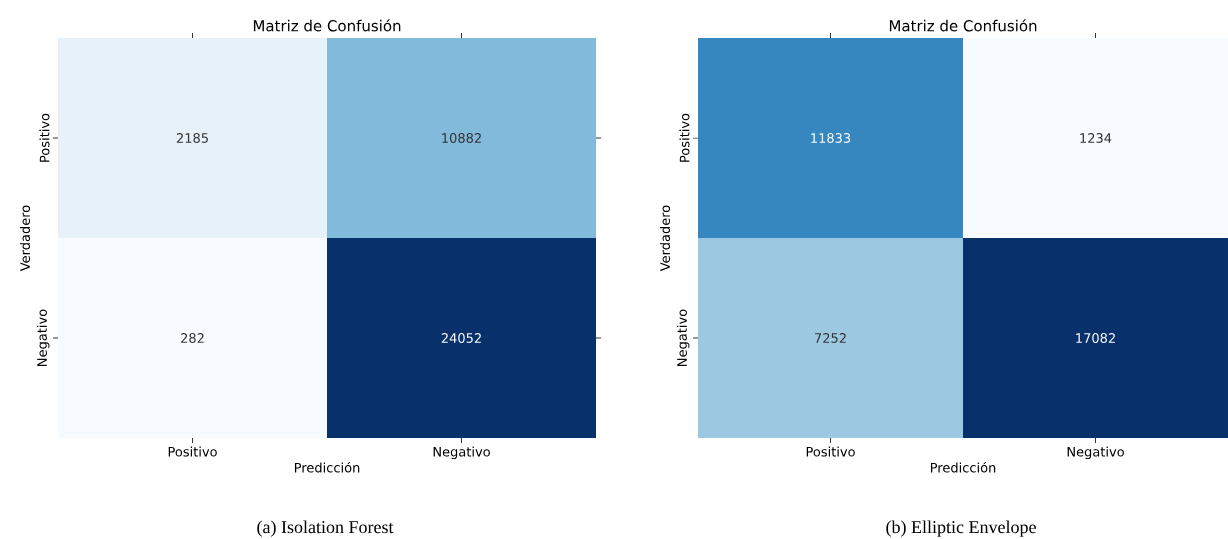 Image resolution: width=1228 pixels, height=539 pixels. I want to click on data-label: 7252, so click(830, 338).